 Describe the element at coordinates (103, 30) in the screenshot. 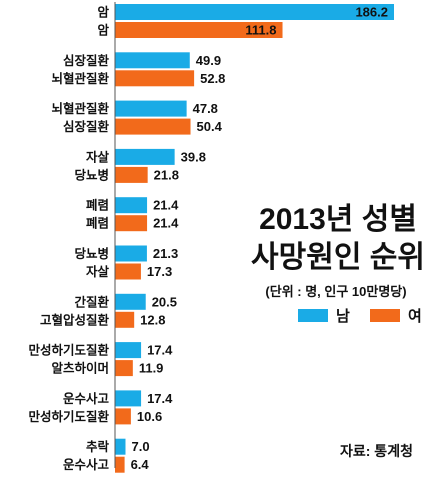

I see `category-label-female-rank-1: 암` at that location.